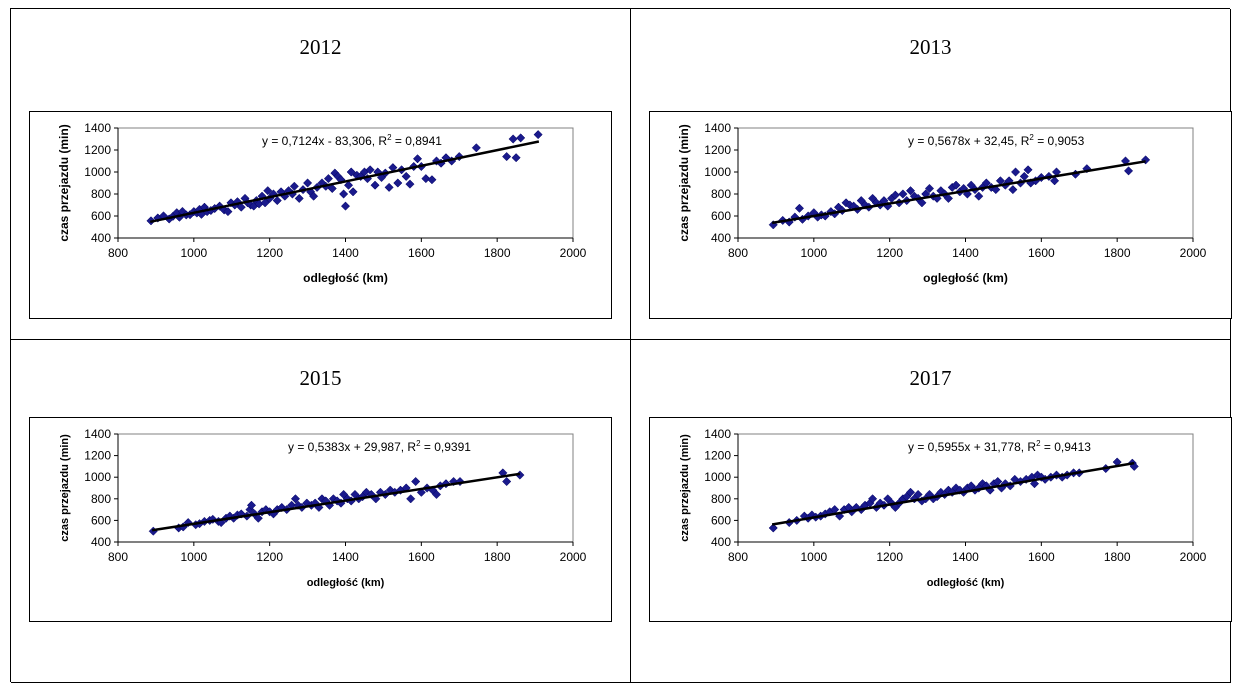  I want to click on equation-text: y = 0,5678x + 32,45, R, so click(969, 141).